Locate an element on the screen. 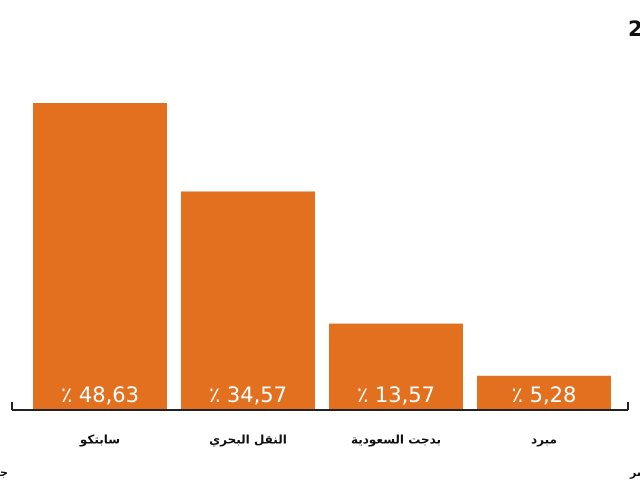 This screenshot has height=491, width=640. value-label: ٪ 13,57 is located at coordinates (396, 395).